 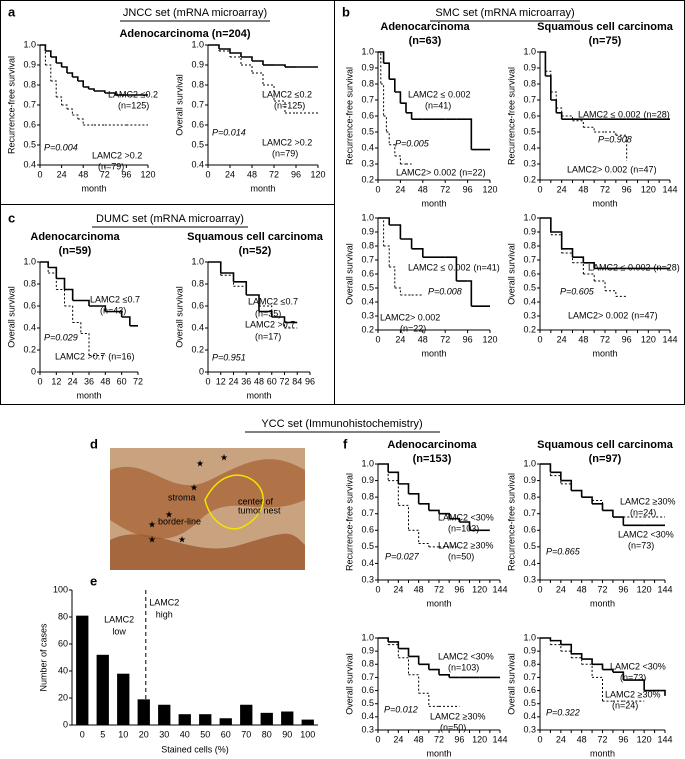 What do you see at coordinates (56, 381) in the screenshot?
I see `x-tick-label: 12` at bounding box center [56, 381].